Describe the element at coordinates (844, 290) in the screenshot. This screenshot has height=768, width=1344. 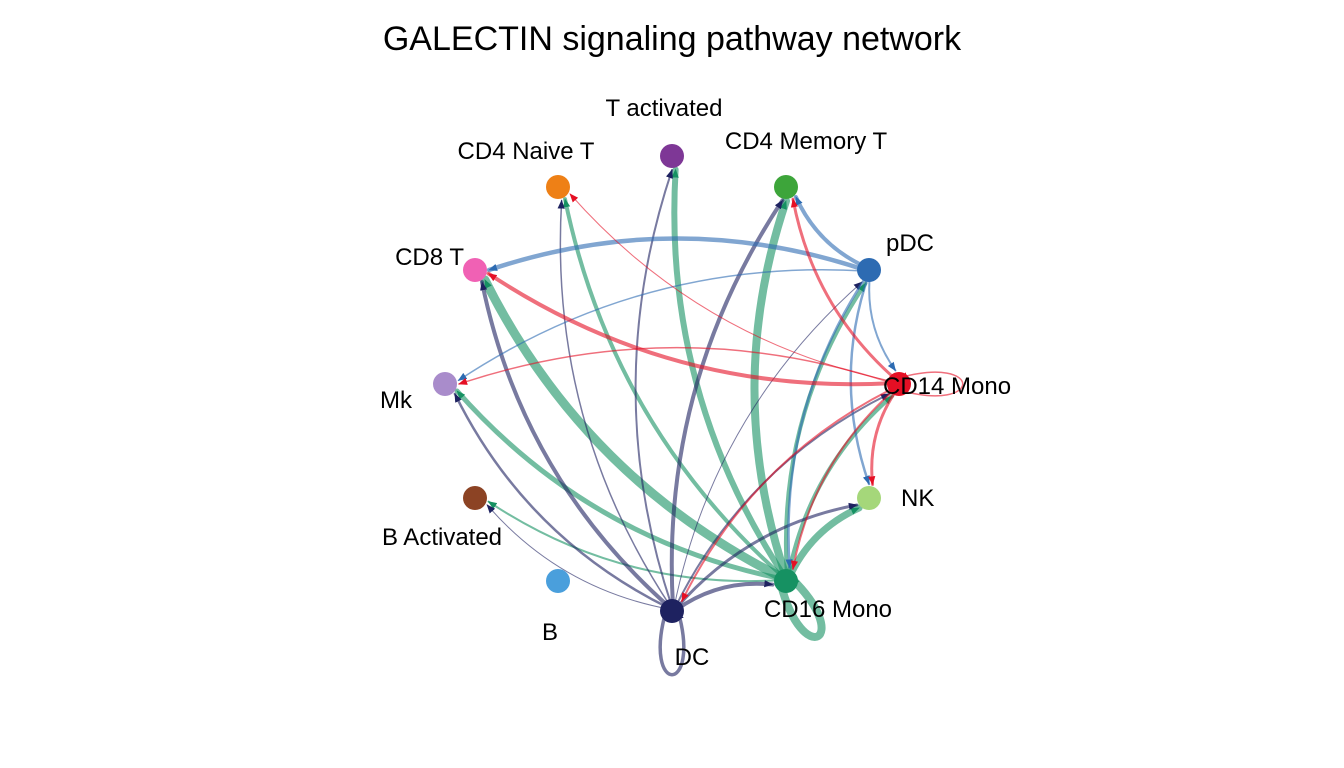
I see `edge-cd14-to-cd4m` at that location.